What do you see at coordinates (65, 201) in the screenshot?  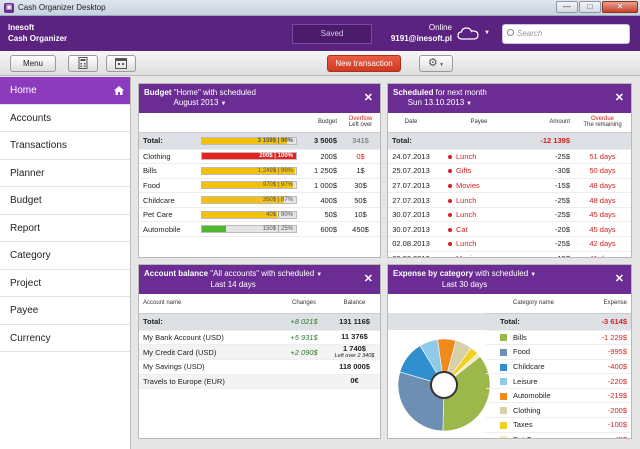 I see `sidebar-item-budget: Budget` at bounding box center [65, 201].